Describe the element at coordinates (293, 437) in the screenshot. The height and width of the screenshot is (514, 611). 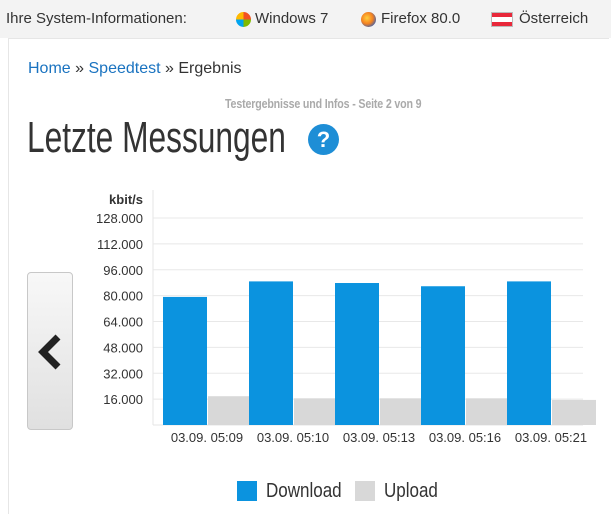
I see `x-tick-label: 03.09. 05:10` at that location.